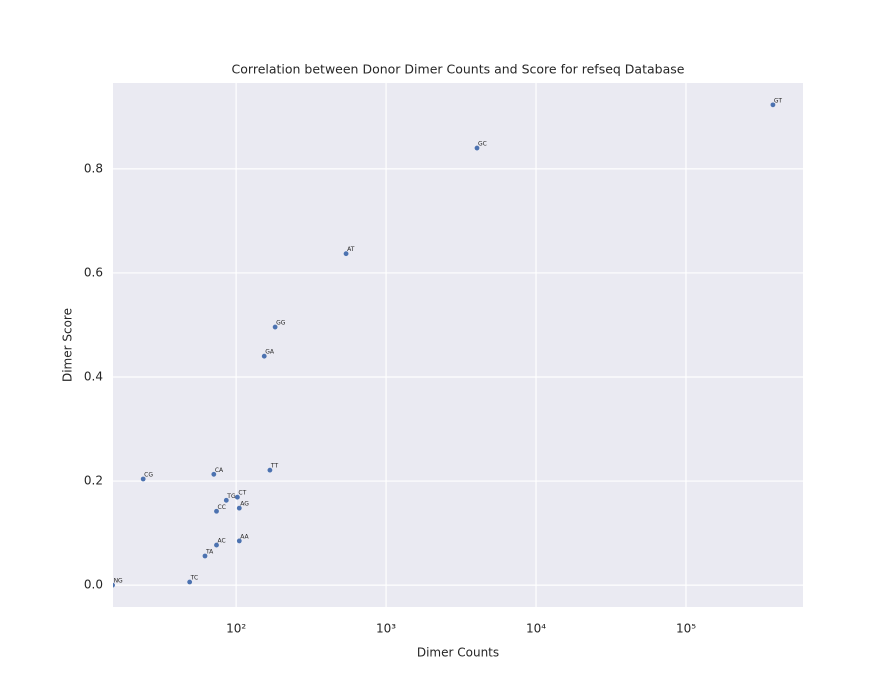 This screenshot has height=684, width=894. I want to click on point-label: AA, so click(244, 536).